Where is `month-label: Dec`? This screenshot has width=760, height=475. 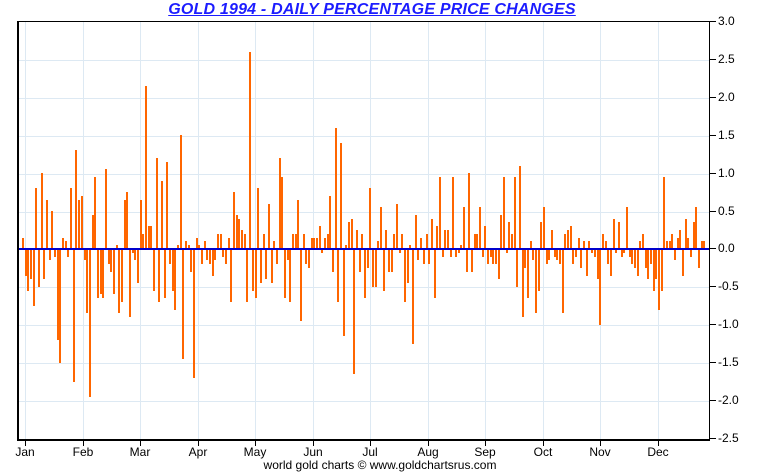 month-label: Dec is located at coordinates (658, 452).